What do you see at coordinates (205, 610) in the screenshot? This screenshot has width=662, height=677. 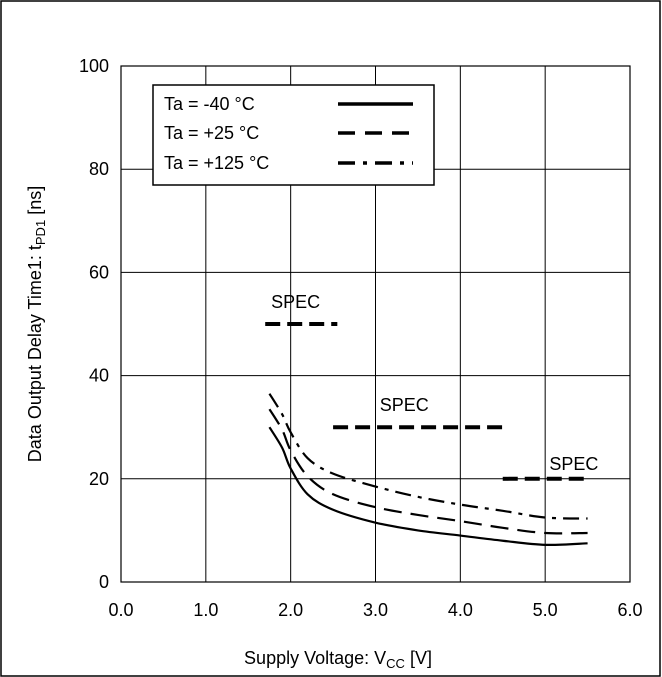 I see `x-tick-label: 1.0` at bounding box center [205, 610].